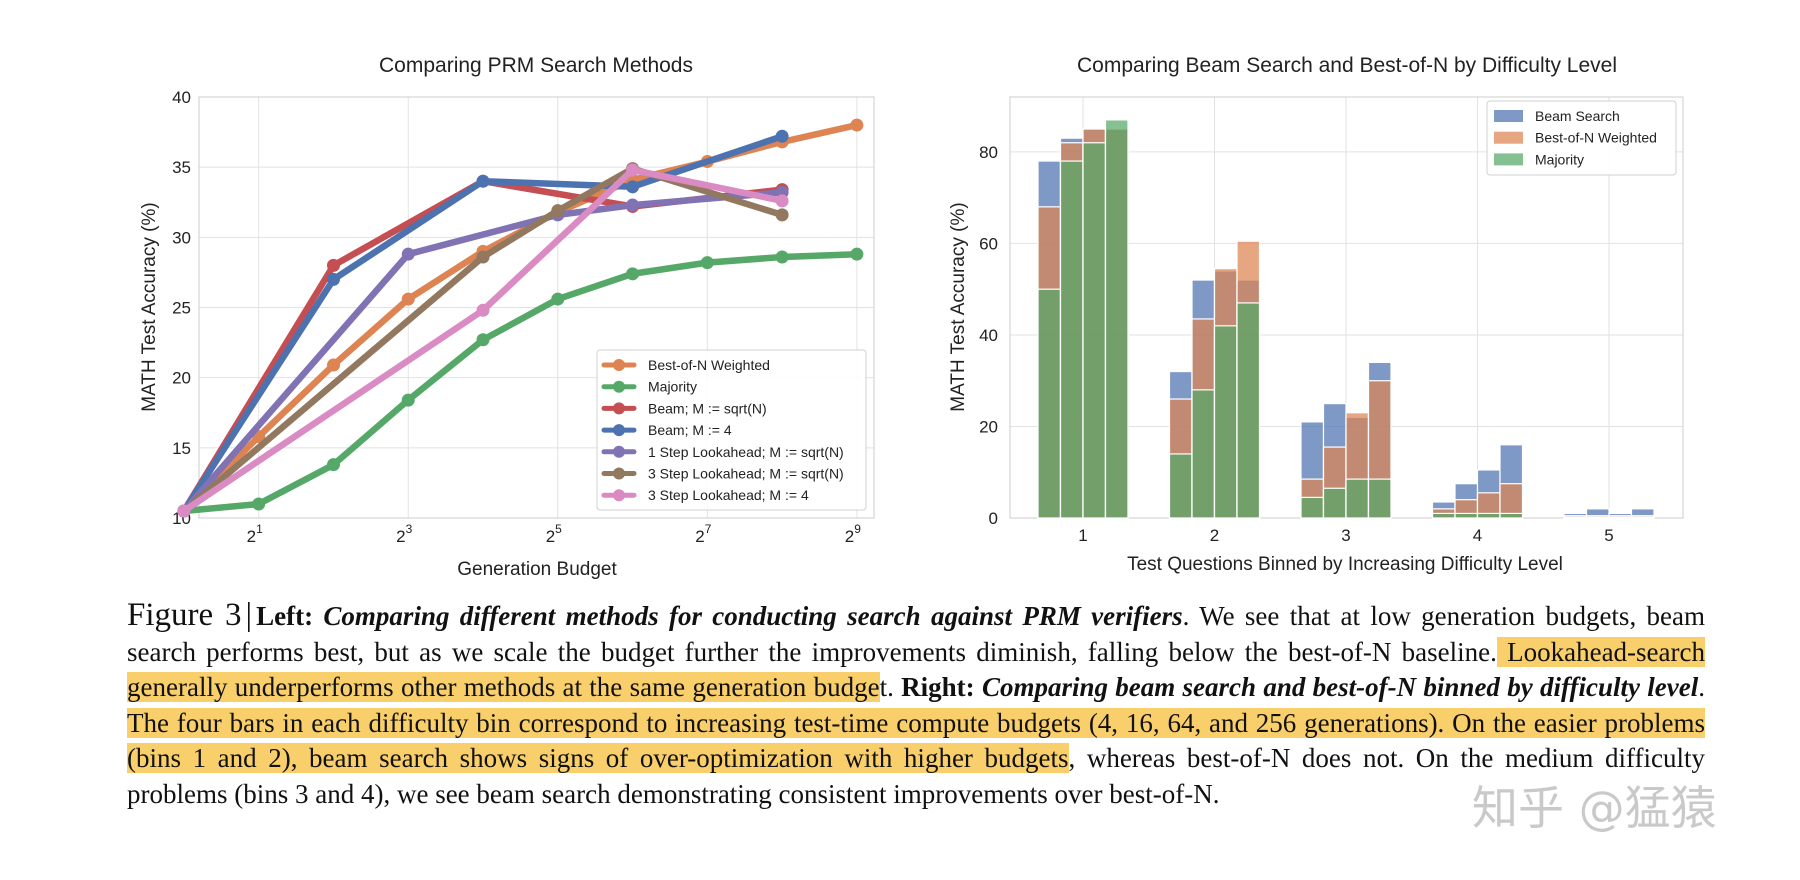 This screenshot has height=880, width=1800. Describe the element at coordinates (690, 430) in the screenshot. I see `legend-label-beam-m-4: Beam; M := 4` at that location.